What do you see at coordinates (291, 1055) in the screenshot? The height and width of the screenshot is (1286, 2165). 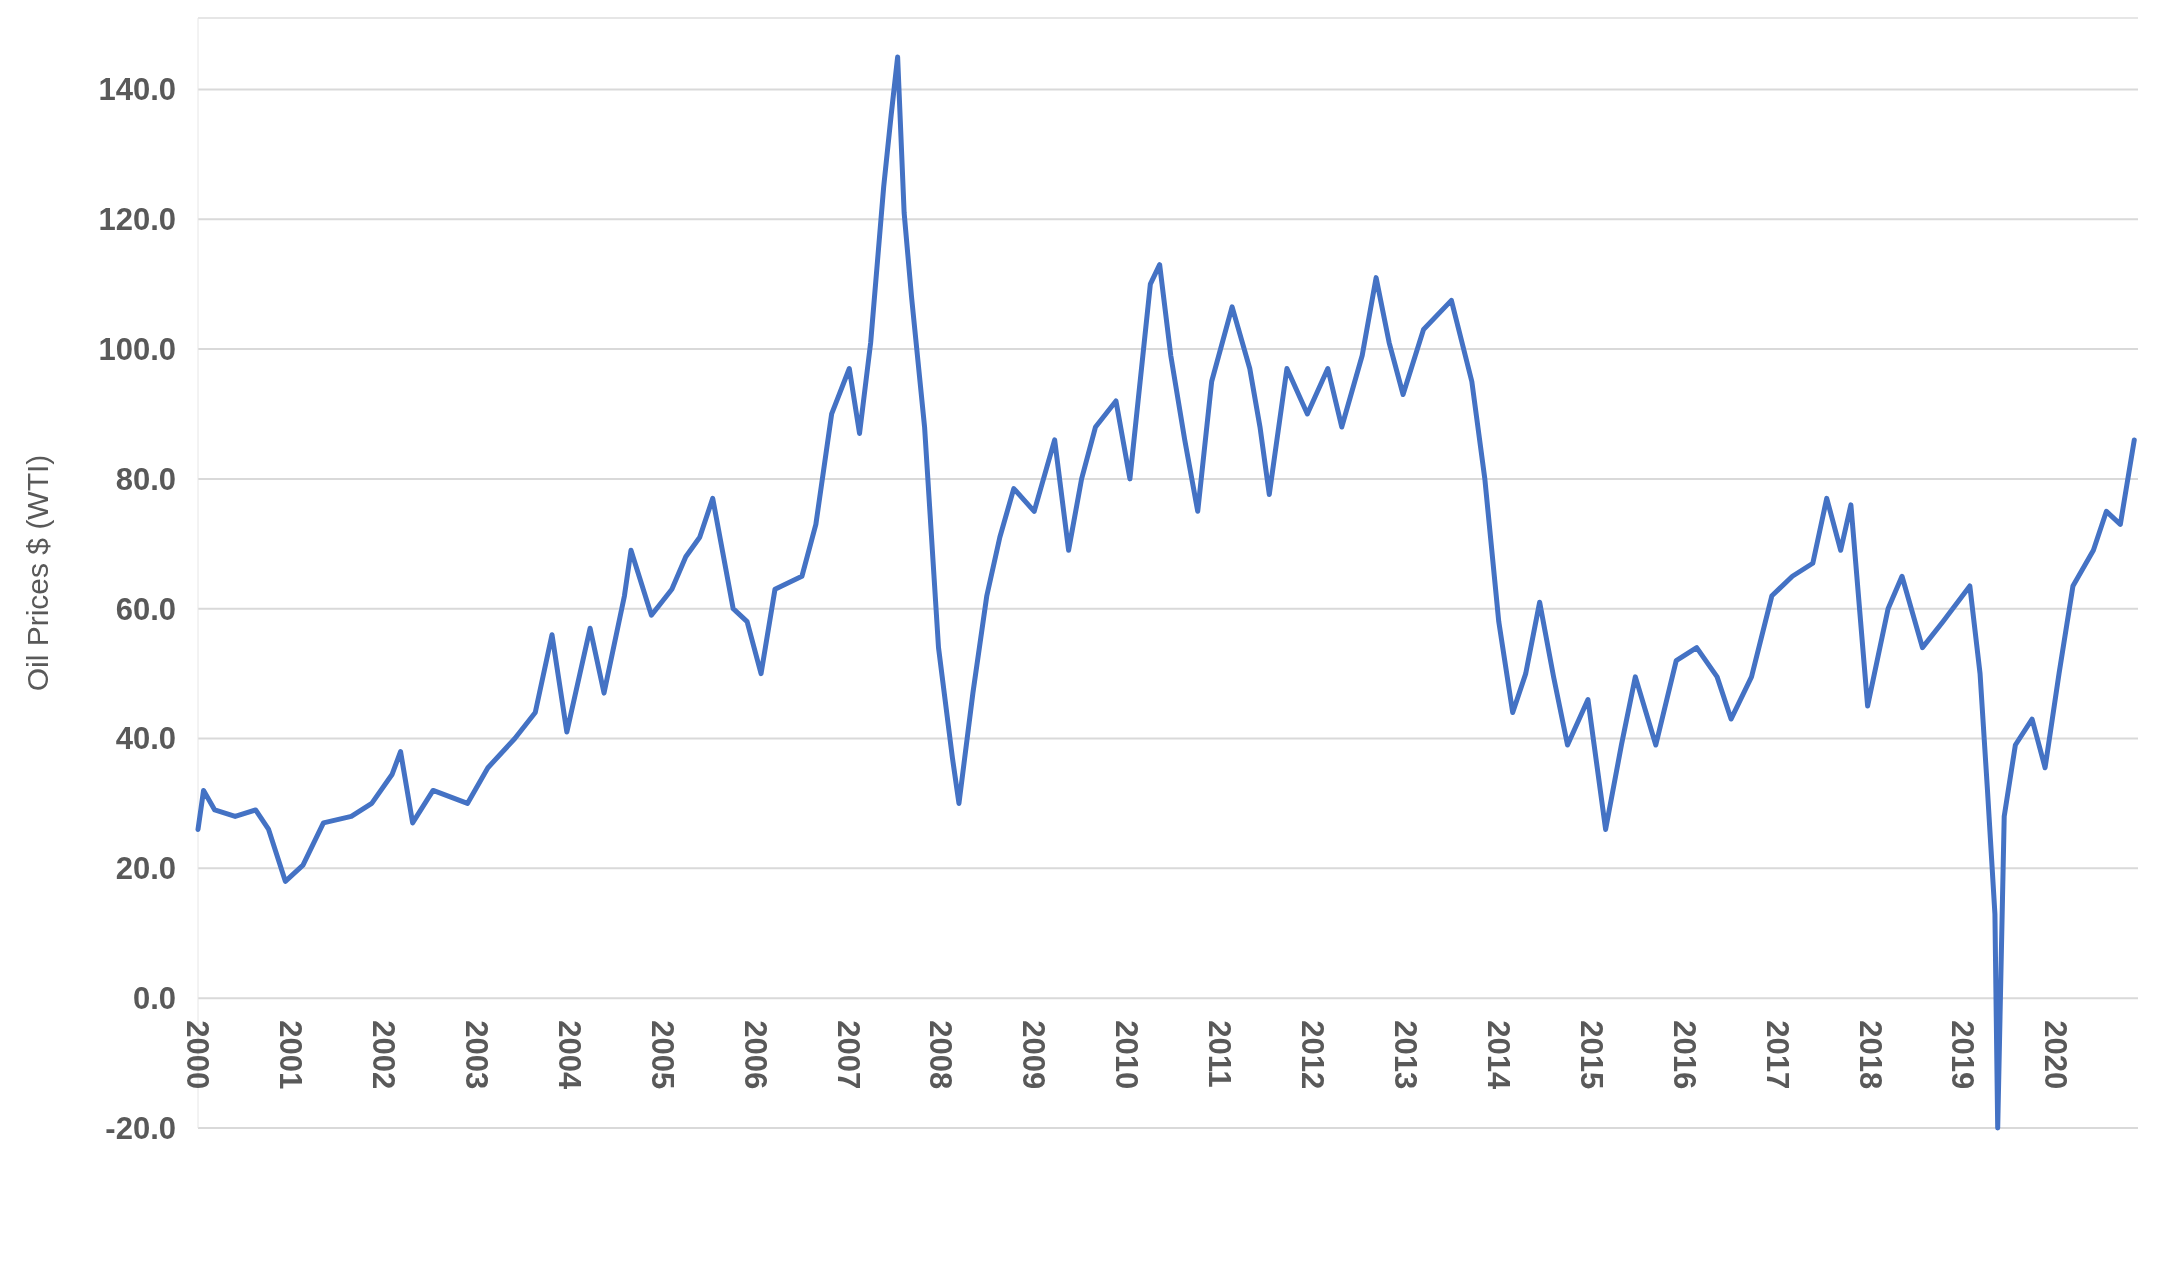 I see `x-tick-label: 2001` at bounding box center [291, 1055].